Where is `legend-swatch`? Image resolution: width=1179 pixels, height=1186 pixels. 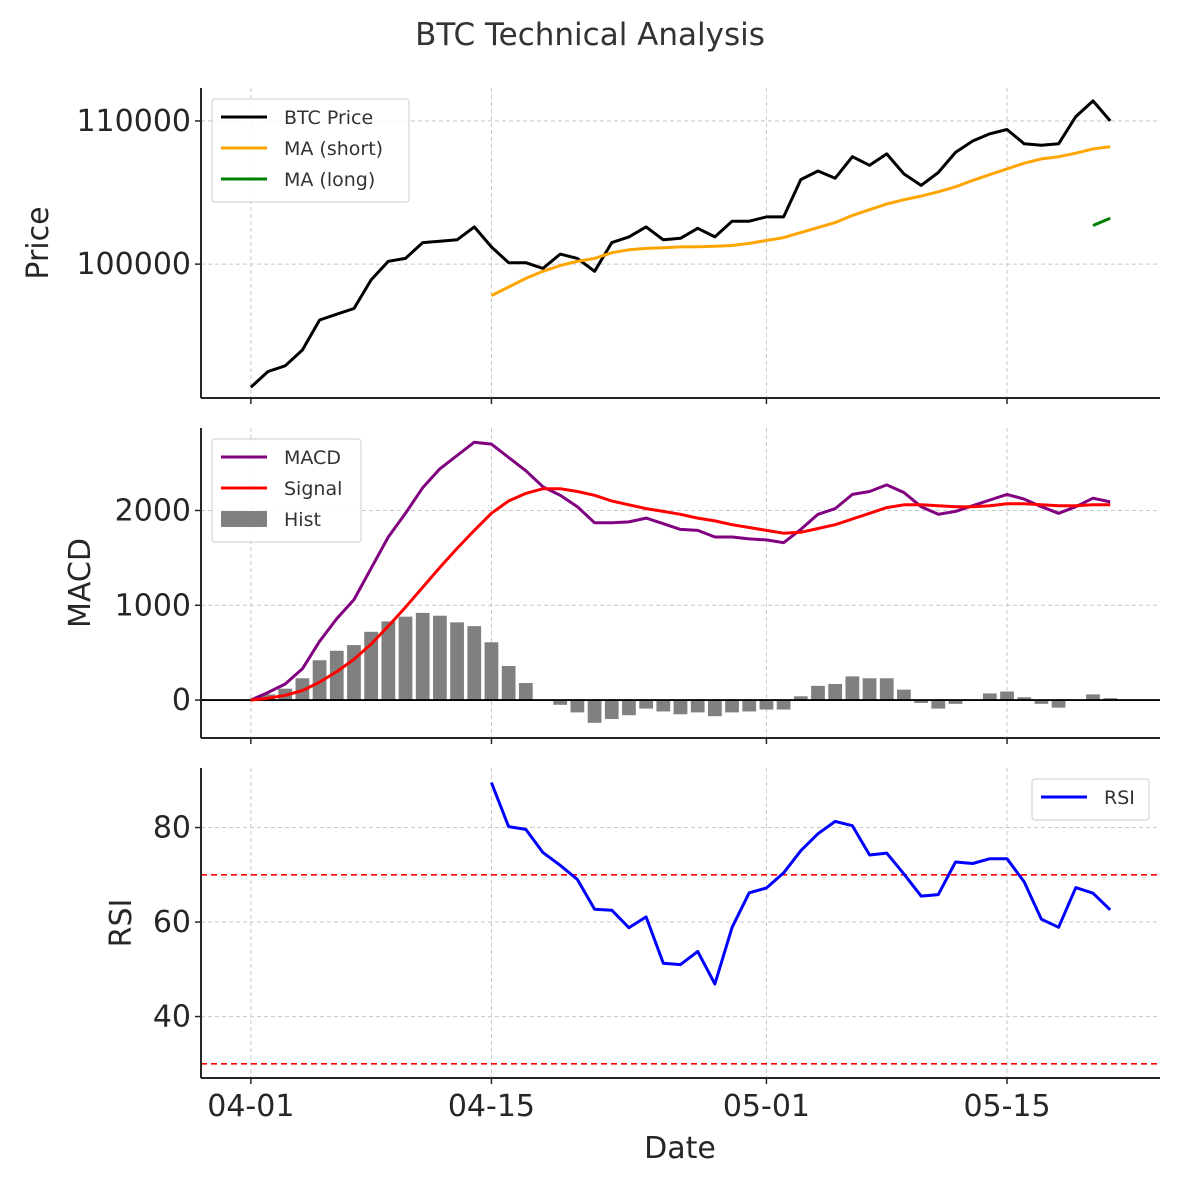
legend-swatch is located at coordinates (244, 519).